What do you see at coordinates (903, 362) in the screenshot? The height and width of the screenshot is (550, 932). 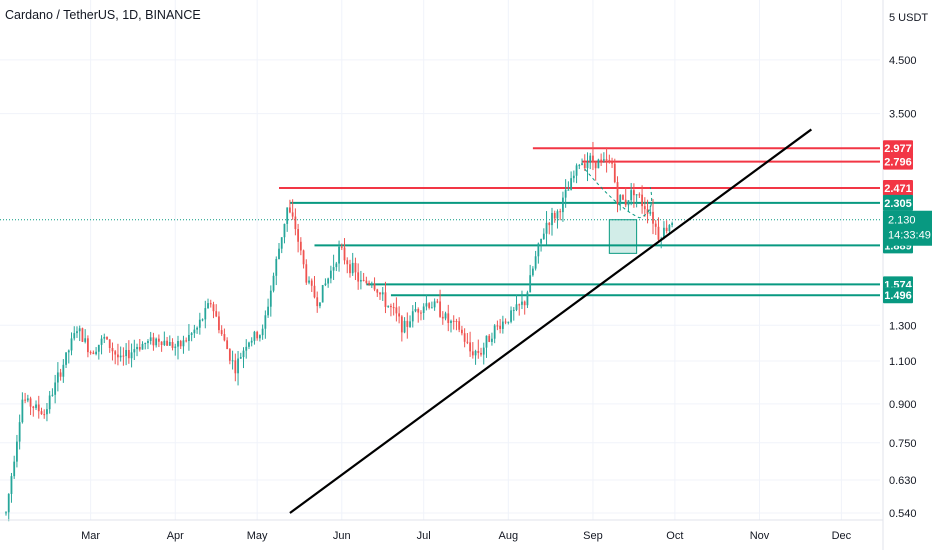 I see `y-tick-label: 1.100` at bounding box center [903, 362].